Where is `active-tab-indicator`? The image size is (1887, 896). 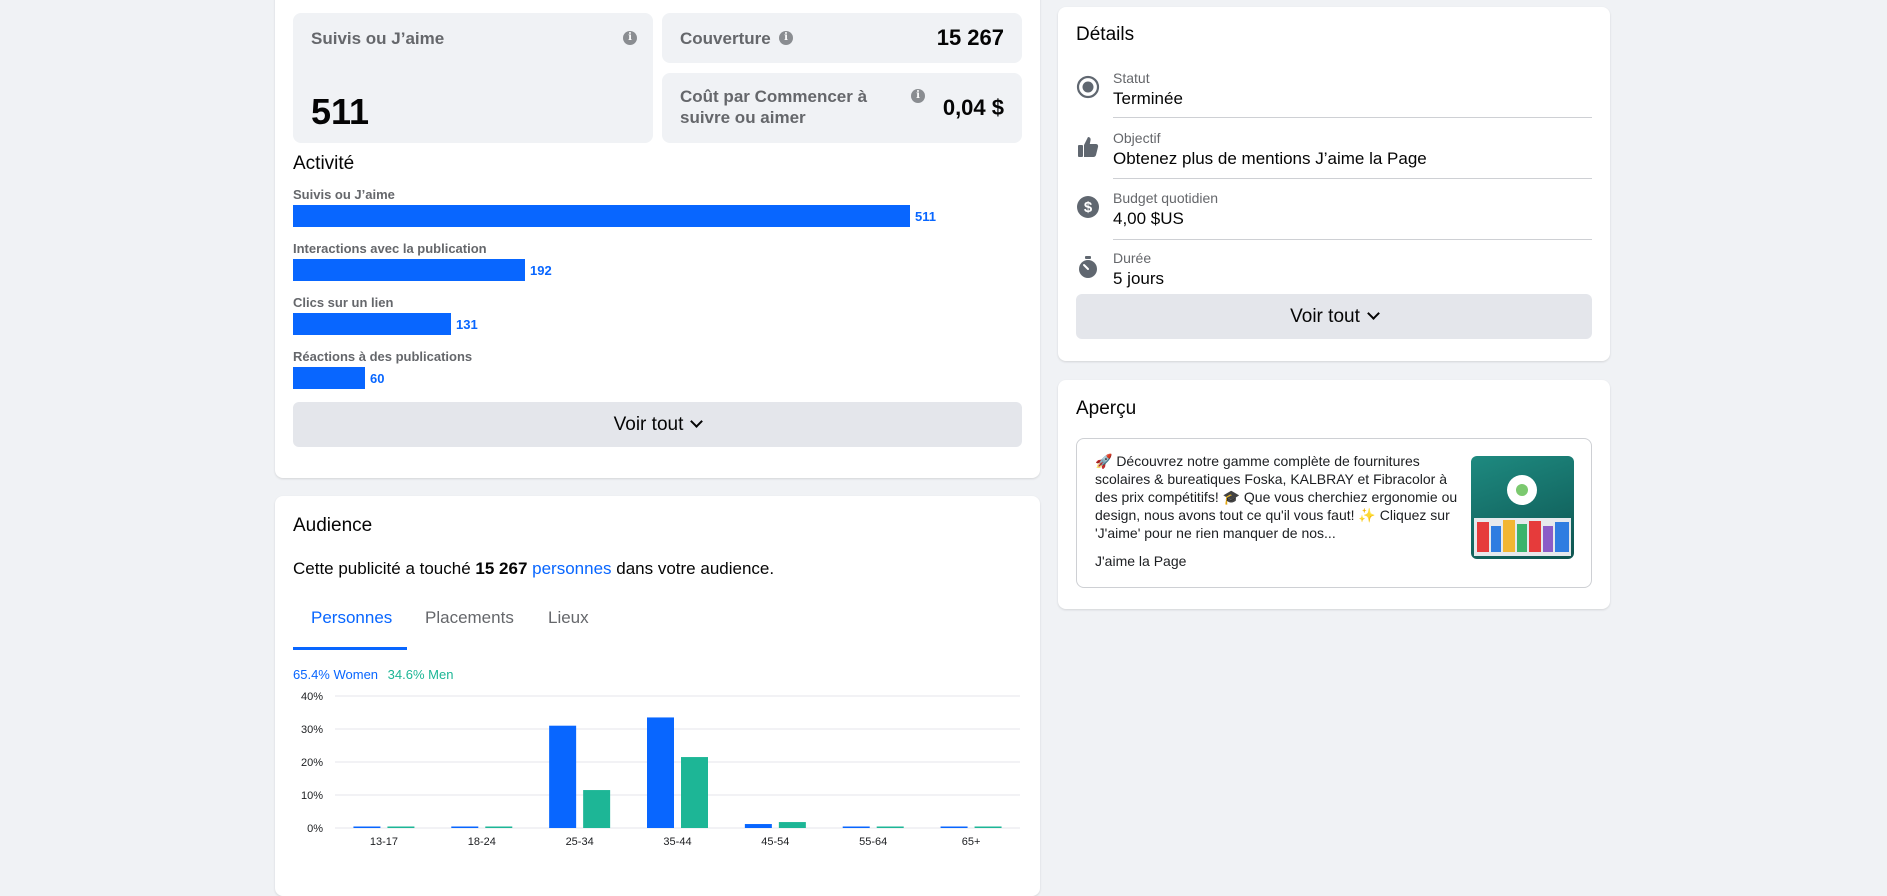
active-tab-indicator is located at coordinates (350, 648).